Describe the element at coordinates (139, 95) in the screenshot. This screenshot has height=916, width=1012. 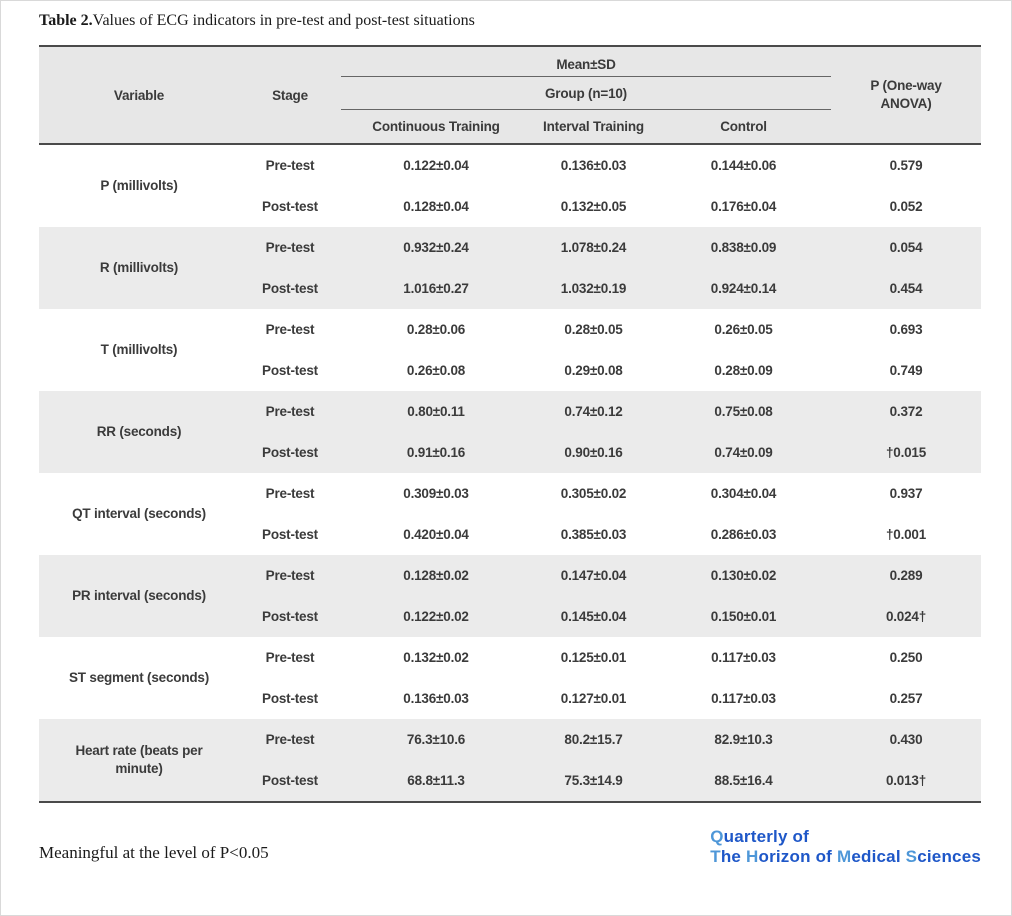
I see `header-variable: Variable` at that location.